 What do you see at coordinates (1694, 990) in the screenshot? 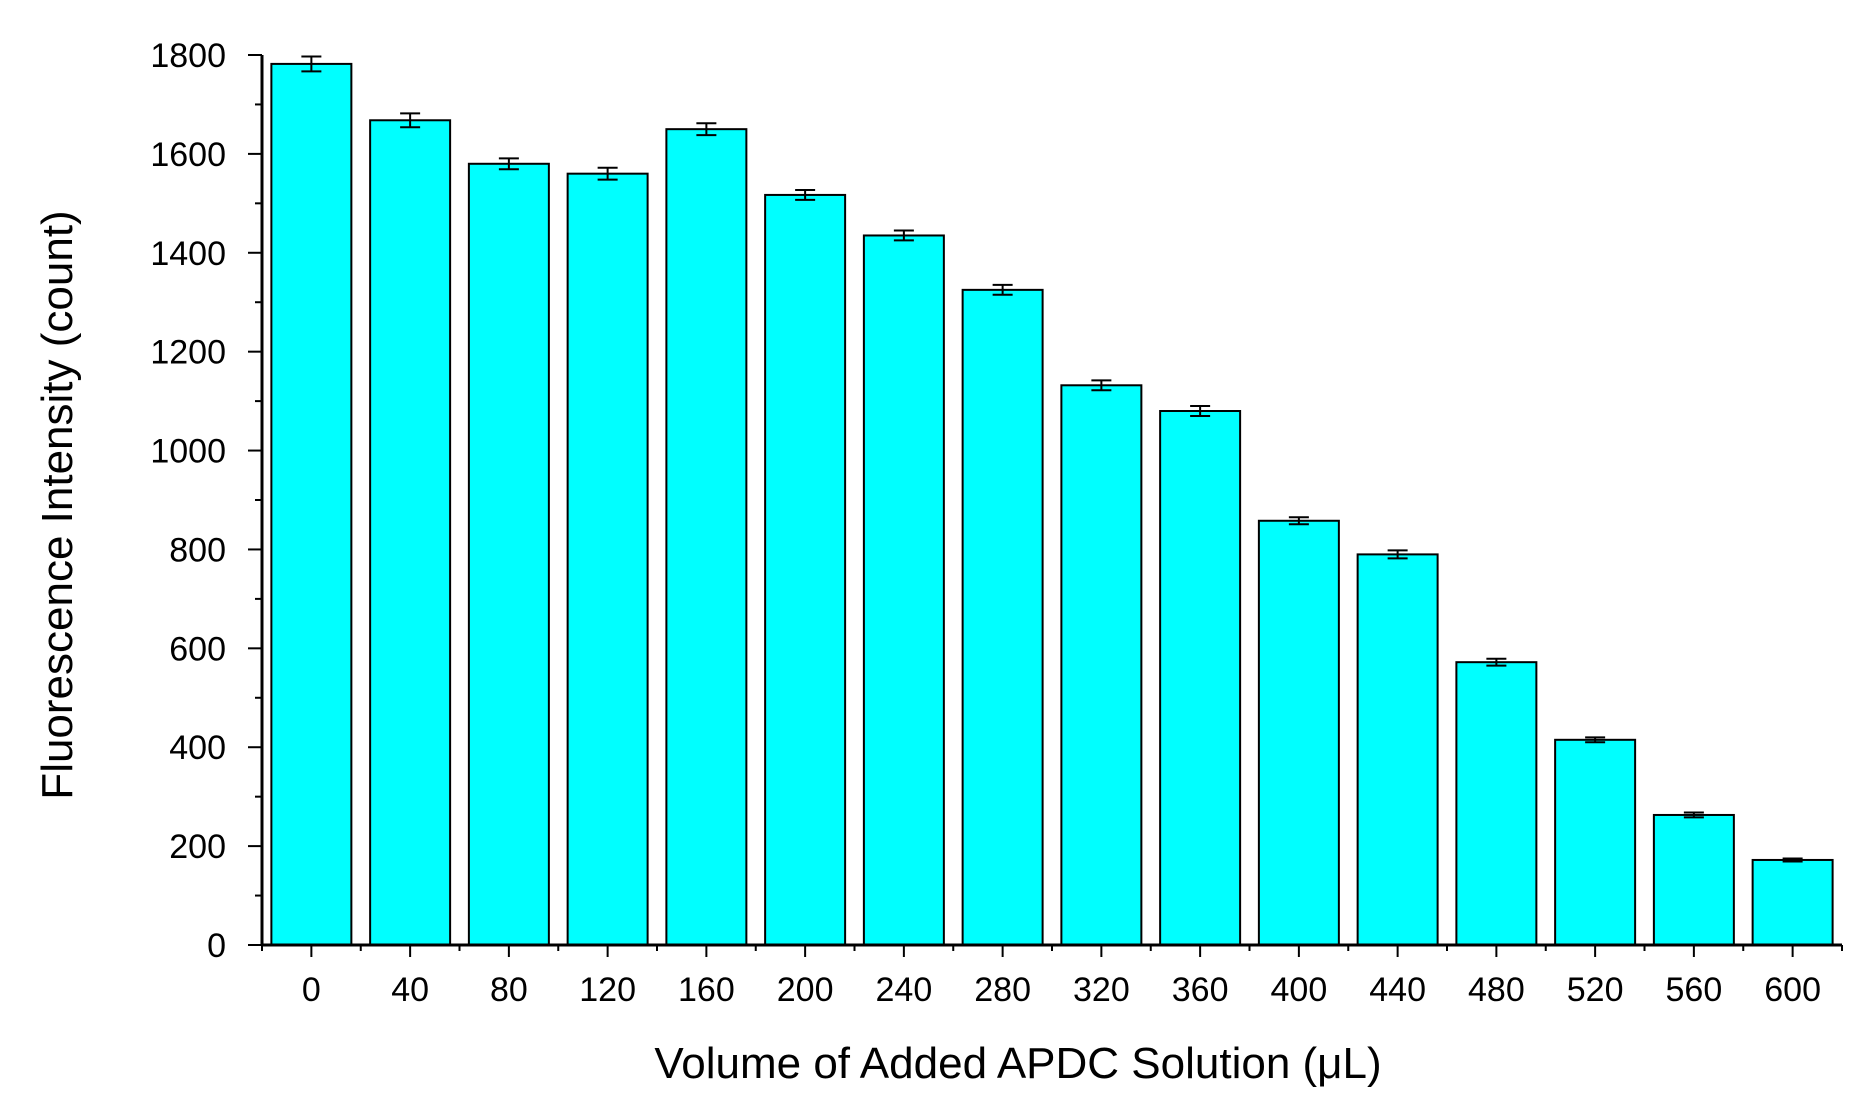
I see `x-tick-label-560: 560` at bounding box center [1694, 990].